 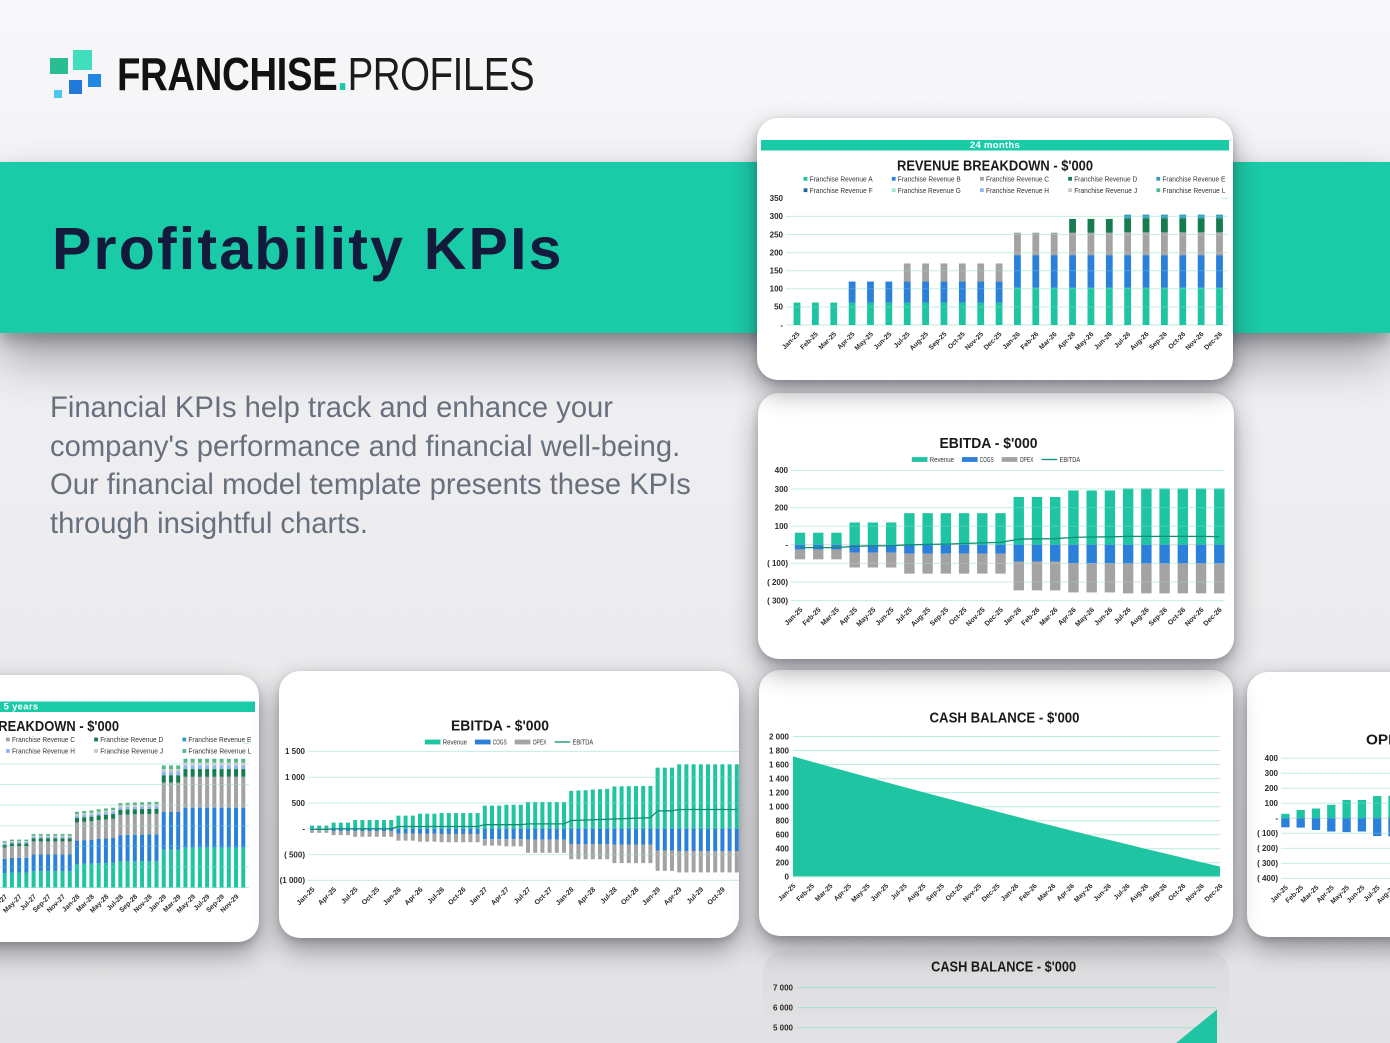 I want to click on svg-text: (1 000), so click(x=293, y=880).